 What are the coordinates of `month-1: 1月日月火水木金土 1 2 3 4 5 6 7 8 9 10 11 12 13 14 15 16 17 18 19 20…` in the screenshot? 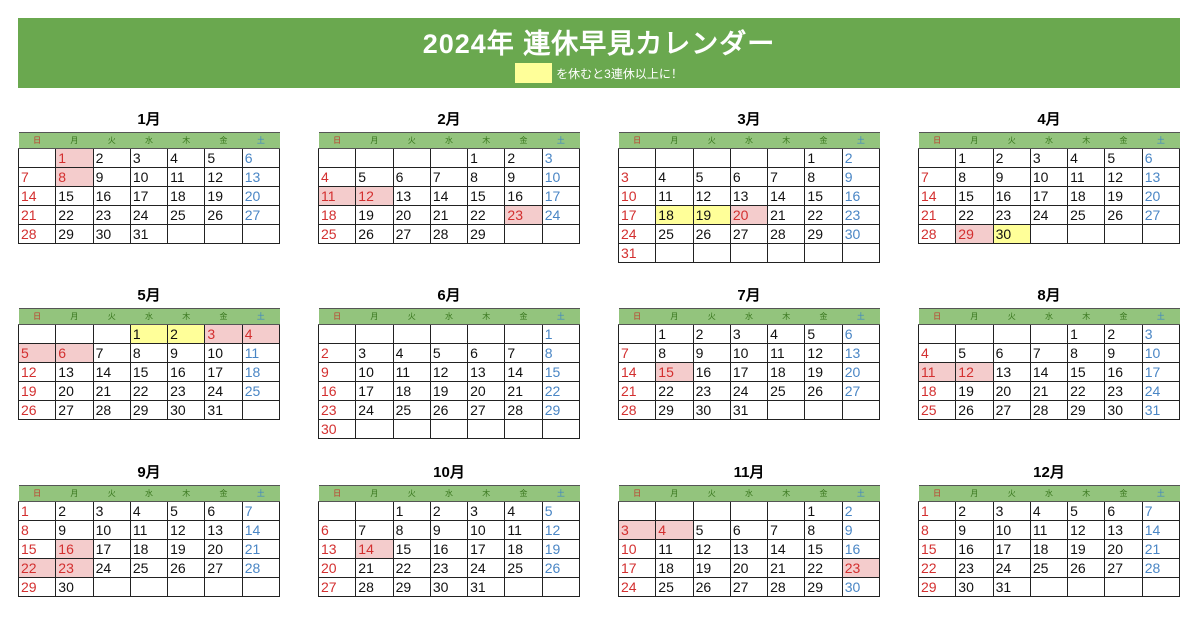 It's located at (149, 176).